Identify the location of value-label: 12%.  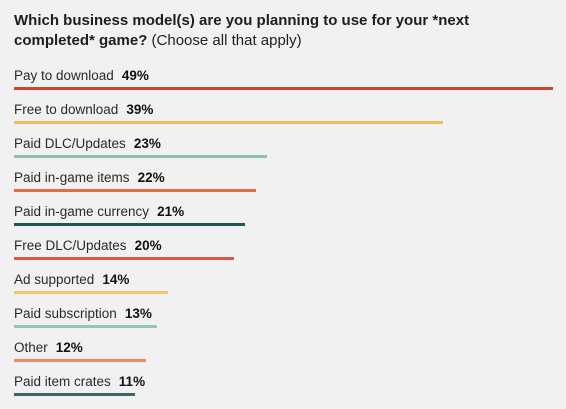
(69, 347).